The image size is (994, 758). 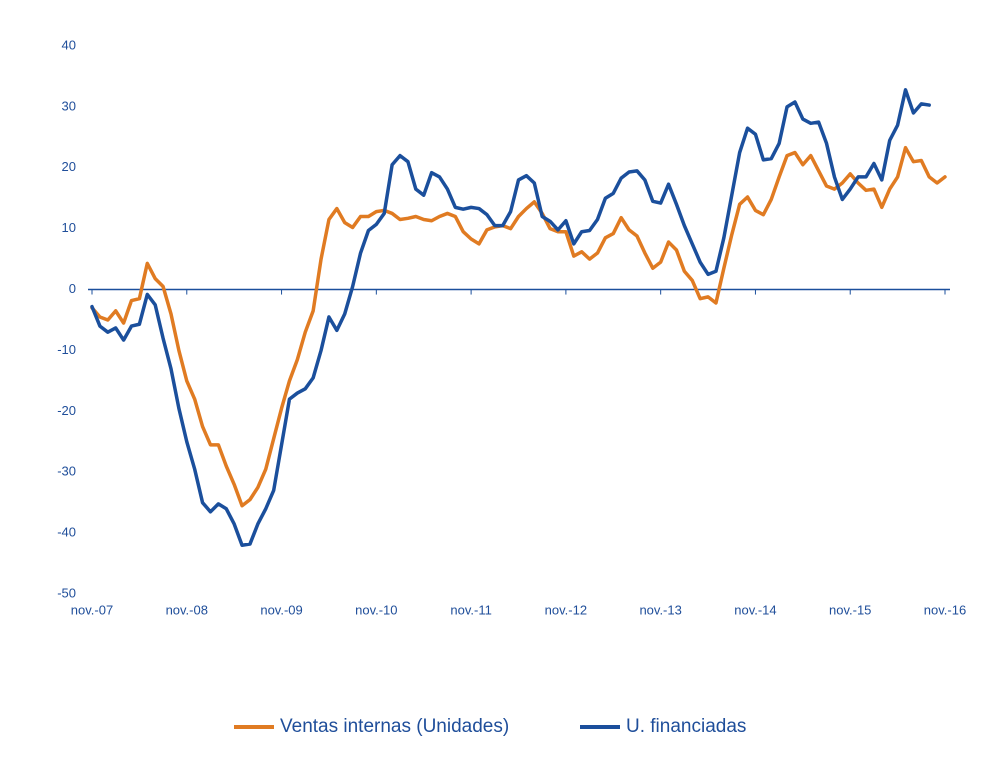 What do you see at coordinates (376, 609) in the screenshot?
I see `x-tick-label: nov.-10` at bounding box center [376, 609].